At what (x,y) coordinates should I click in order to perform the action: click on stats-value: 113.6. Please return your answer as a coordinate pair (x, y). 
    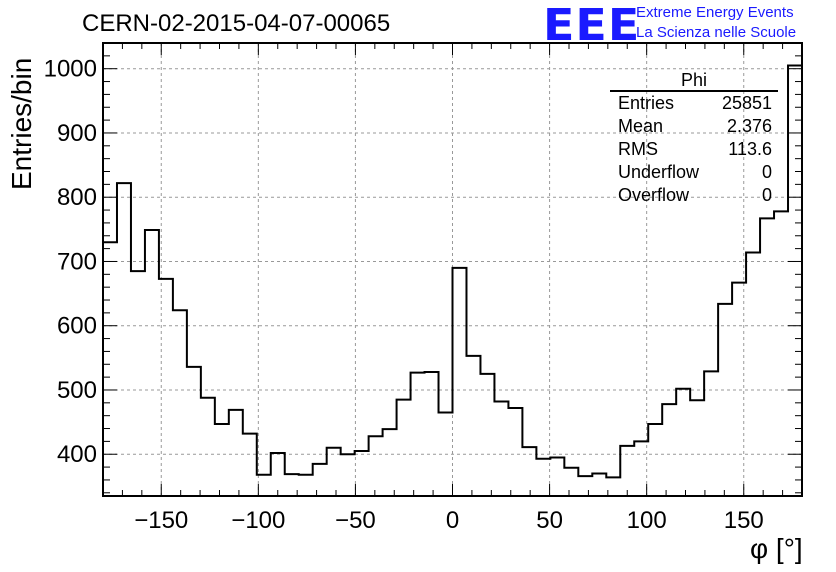
    Looking at the image, I should click on (750, 149).